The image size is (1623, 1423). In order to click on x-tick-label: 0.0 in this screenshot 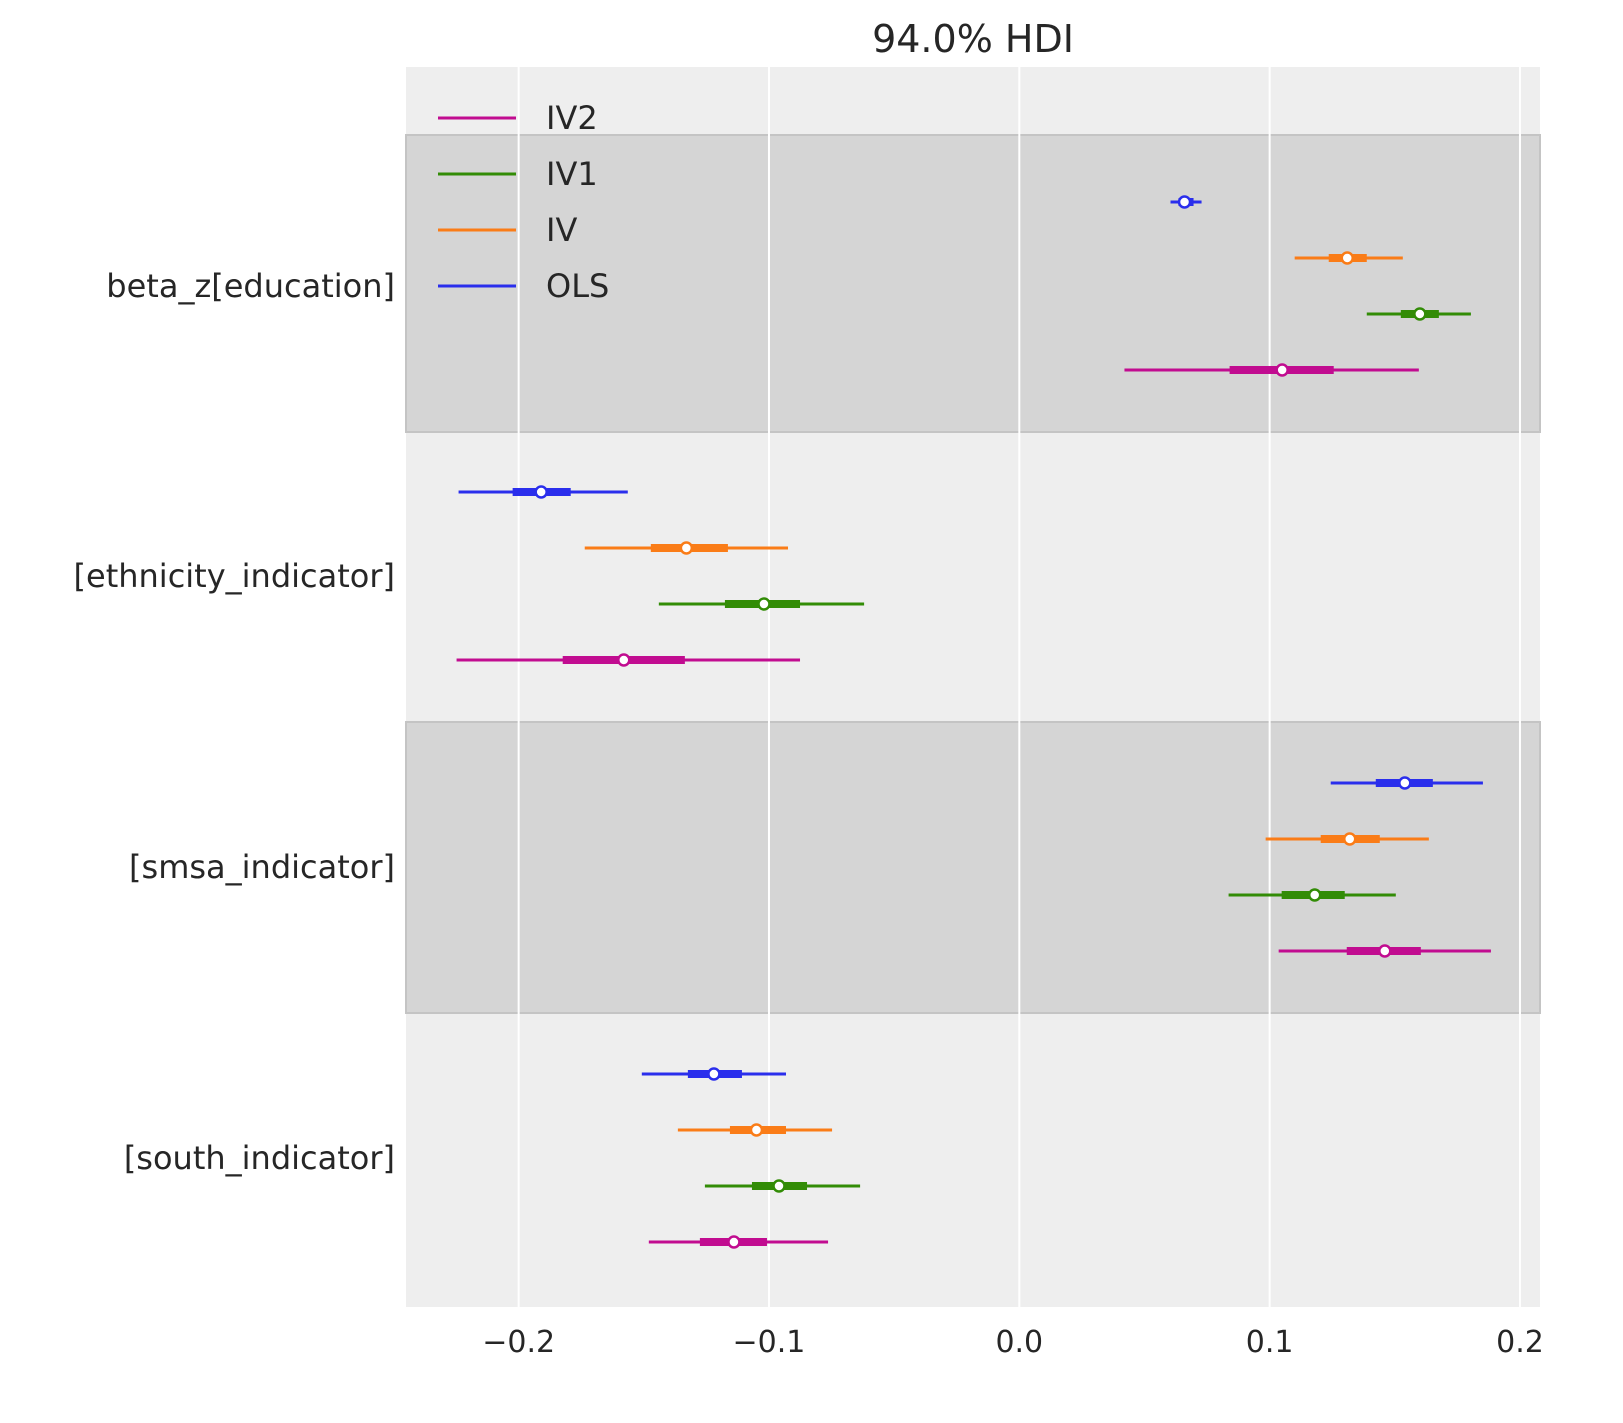, I will do `click(1019, 1342)`.